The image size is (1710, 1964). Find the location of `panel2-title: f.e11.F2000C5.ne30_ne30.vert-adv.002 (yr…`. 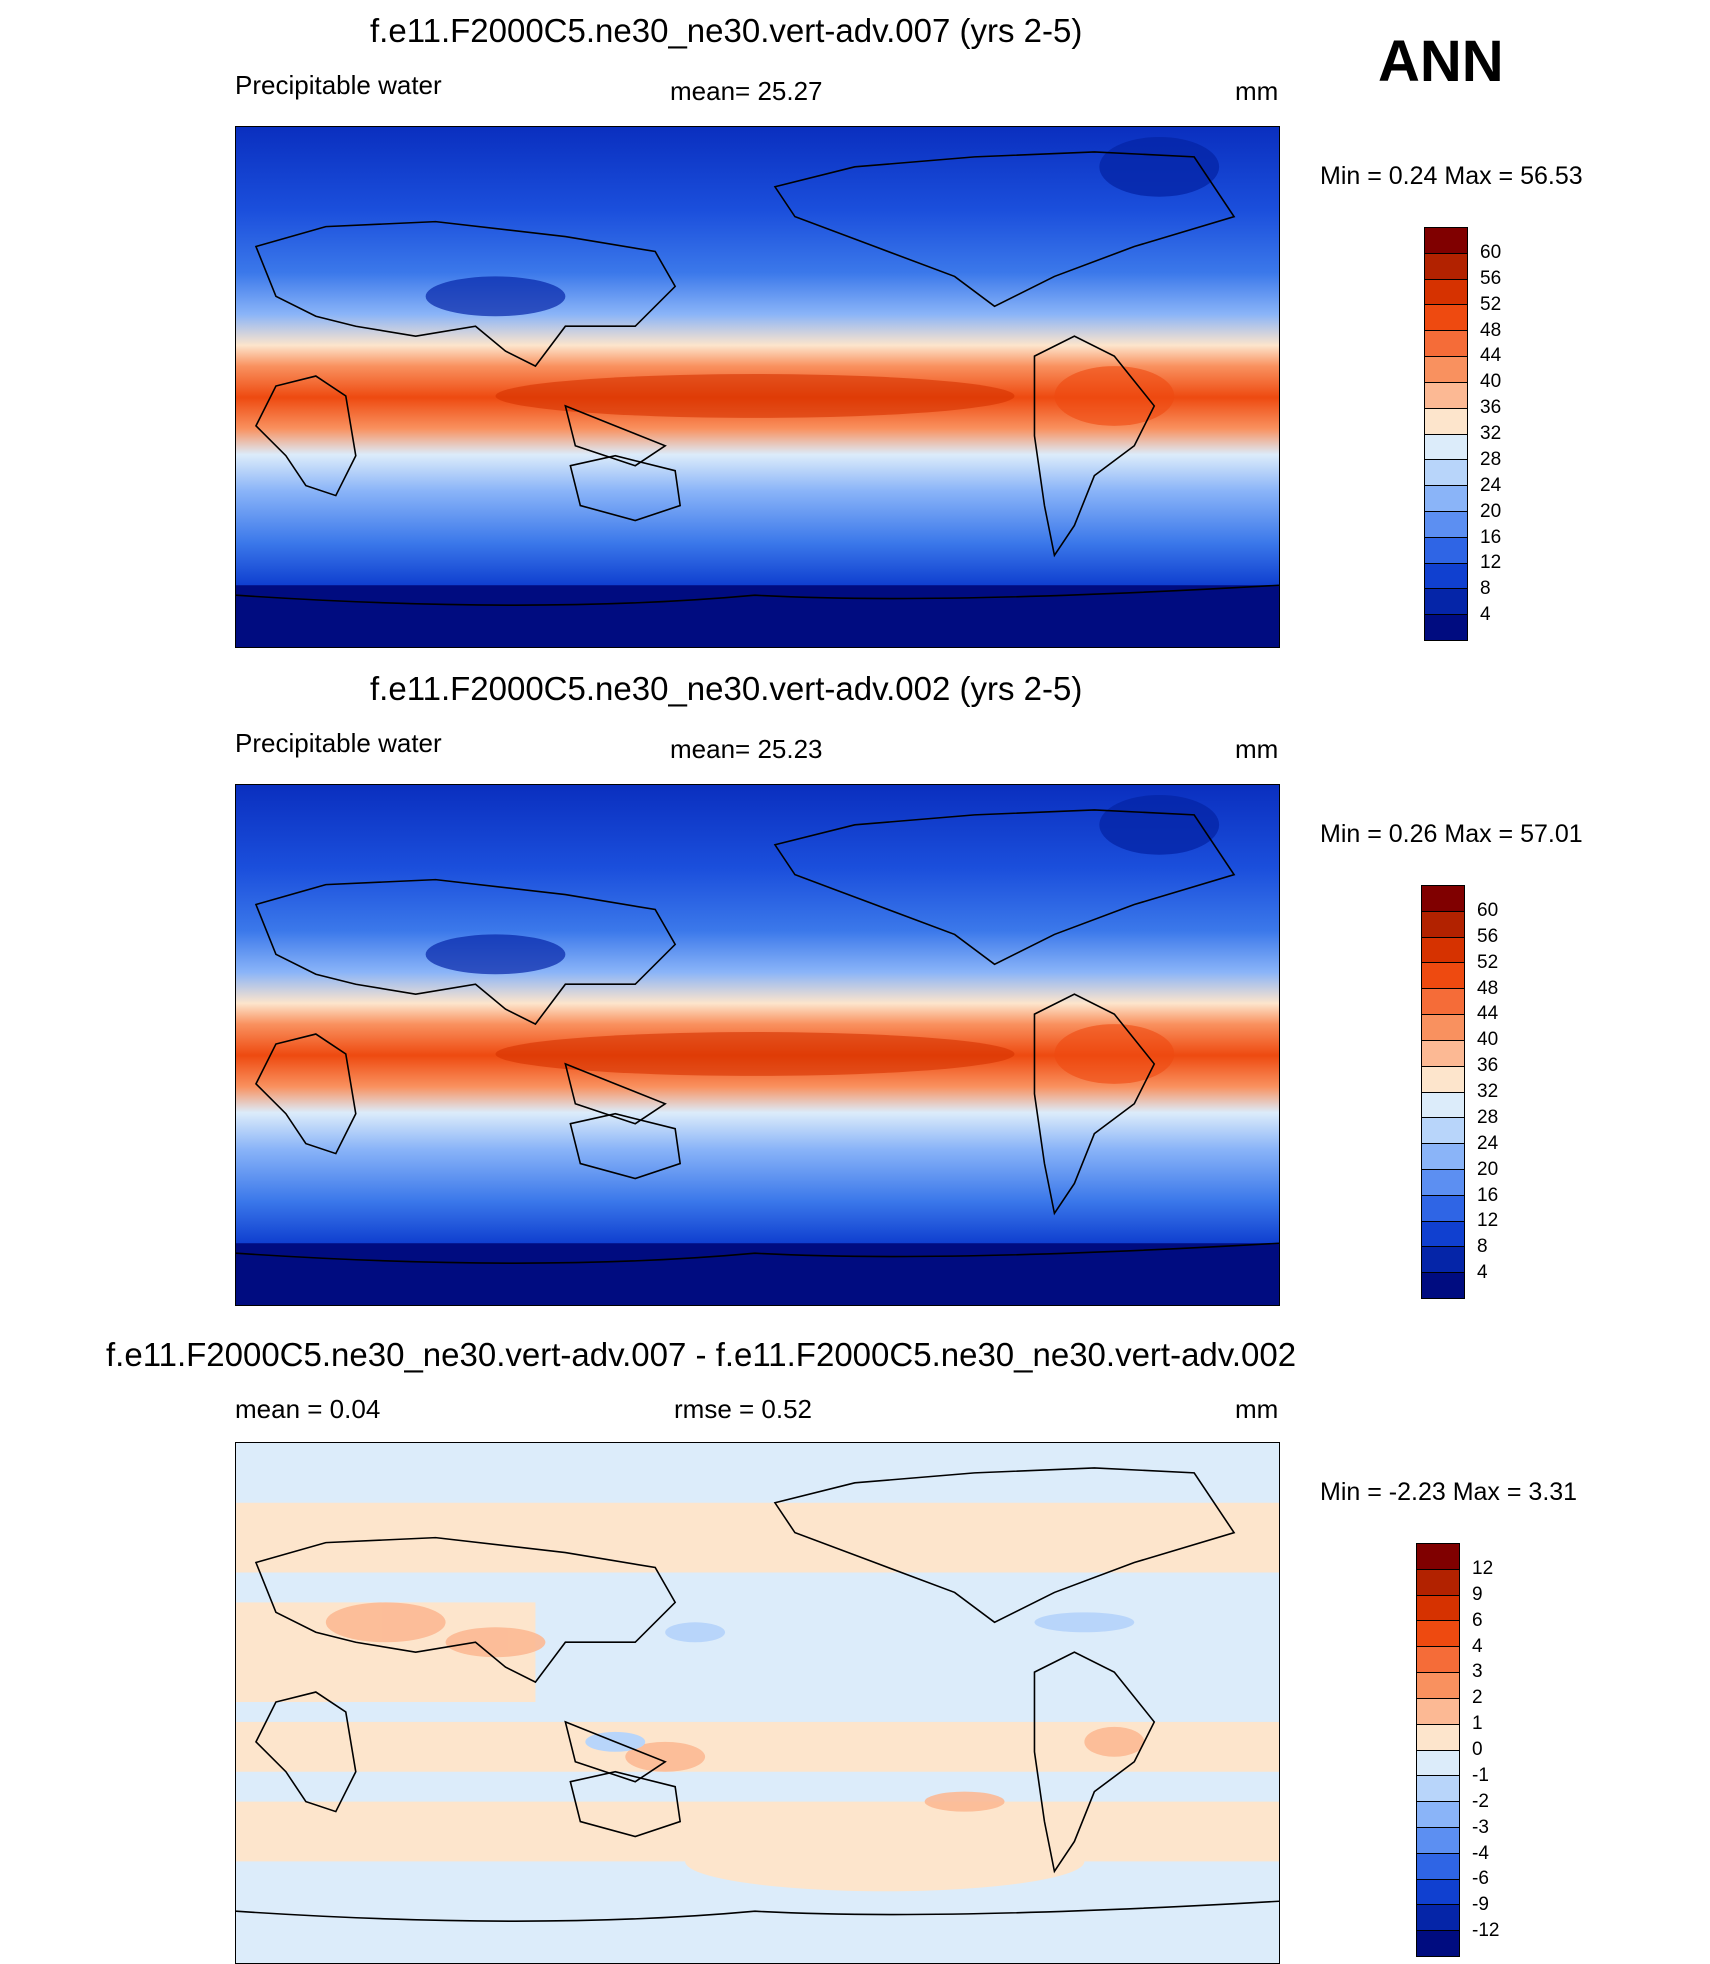

panel2-title: f.e11.F2000C5.ne30_ne30.vert-adv.002 (yr… is located at coordinates (726, 688).